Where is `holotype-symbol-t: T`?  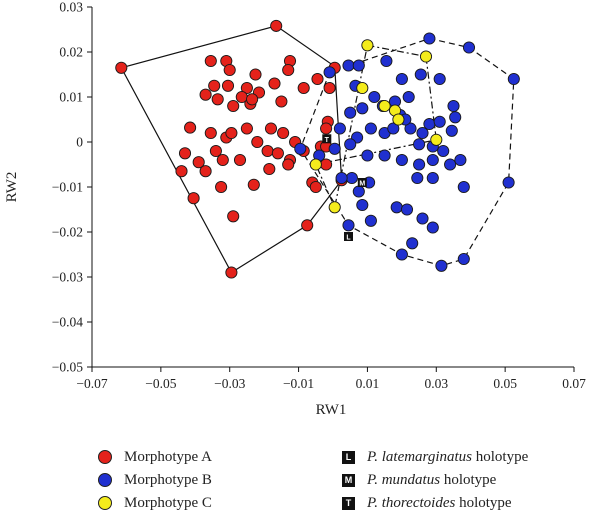
holotype-symbol-t: T is located at coordinates (327, 140).